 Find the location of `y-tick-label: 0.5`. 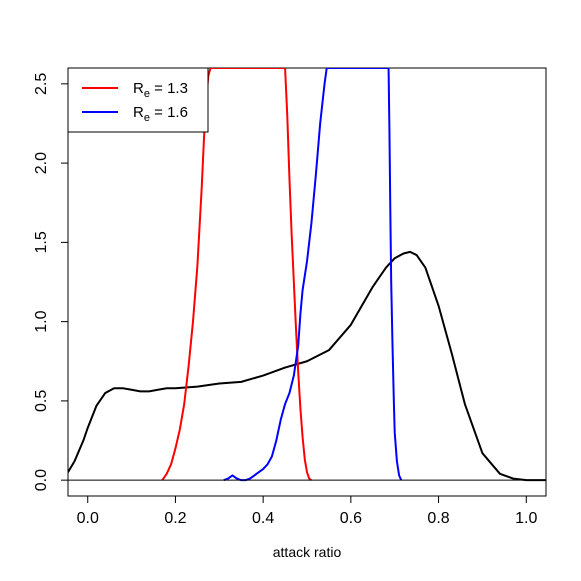

y-tick-label: 0.5 is located at coordinates (41, 401).